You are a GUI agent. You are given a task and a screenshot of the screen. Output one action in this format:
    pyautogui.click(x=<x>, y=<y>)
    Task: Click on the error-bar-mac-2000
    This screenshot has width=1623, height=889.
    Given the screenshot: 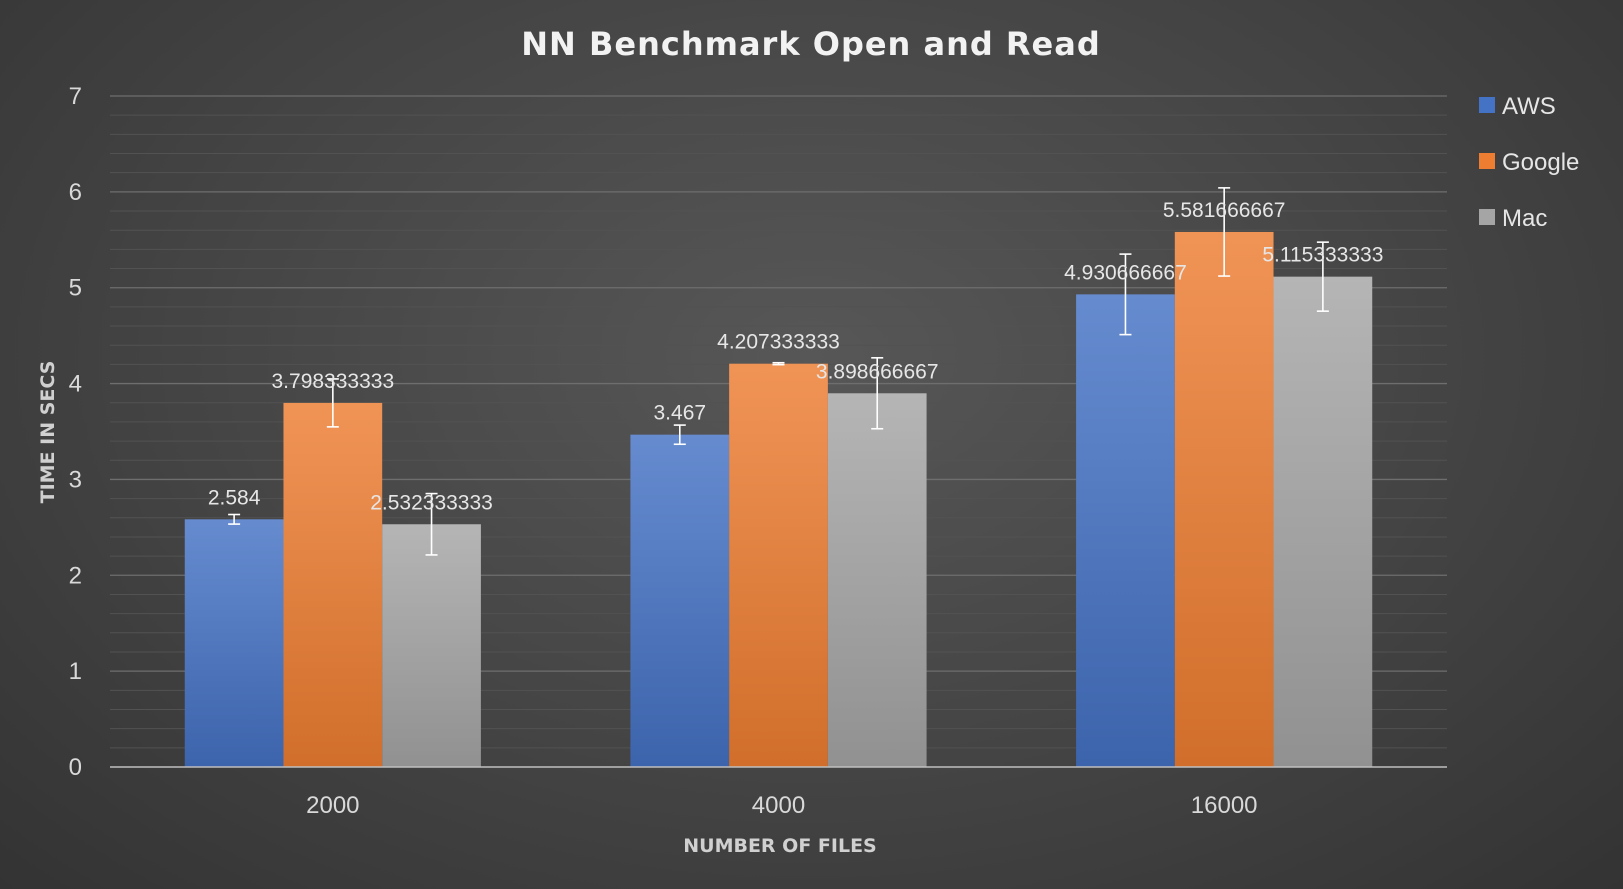 What is the action you would take?
    pyautogui.click(x=431, y=524)
    